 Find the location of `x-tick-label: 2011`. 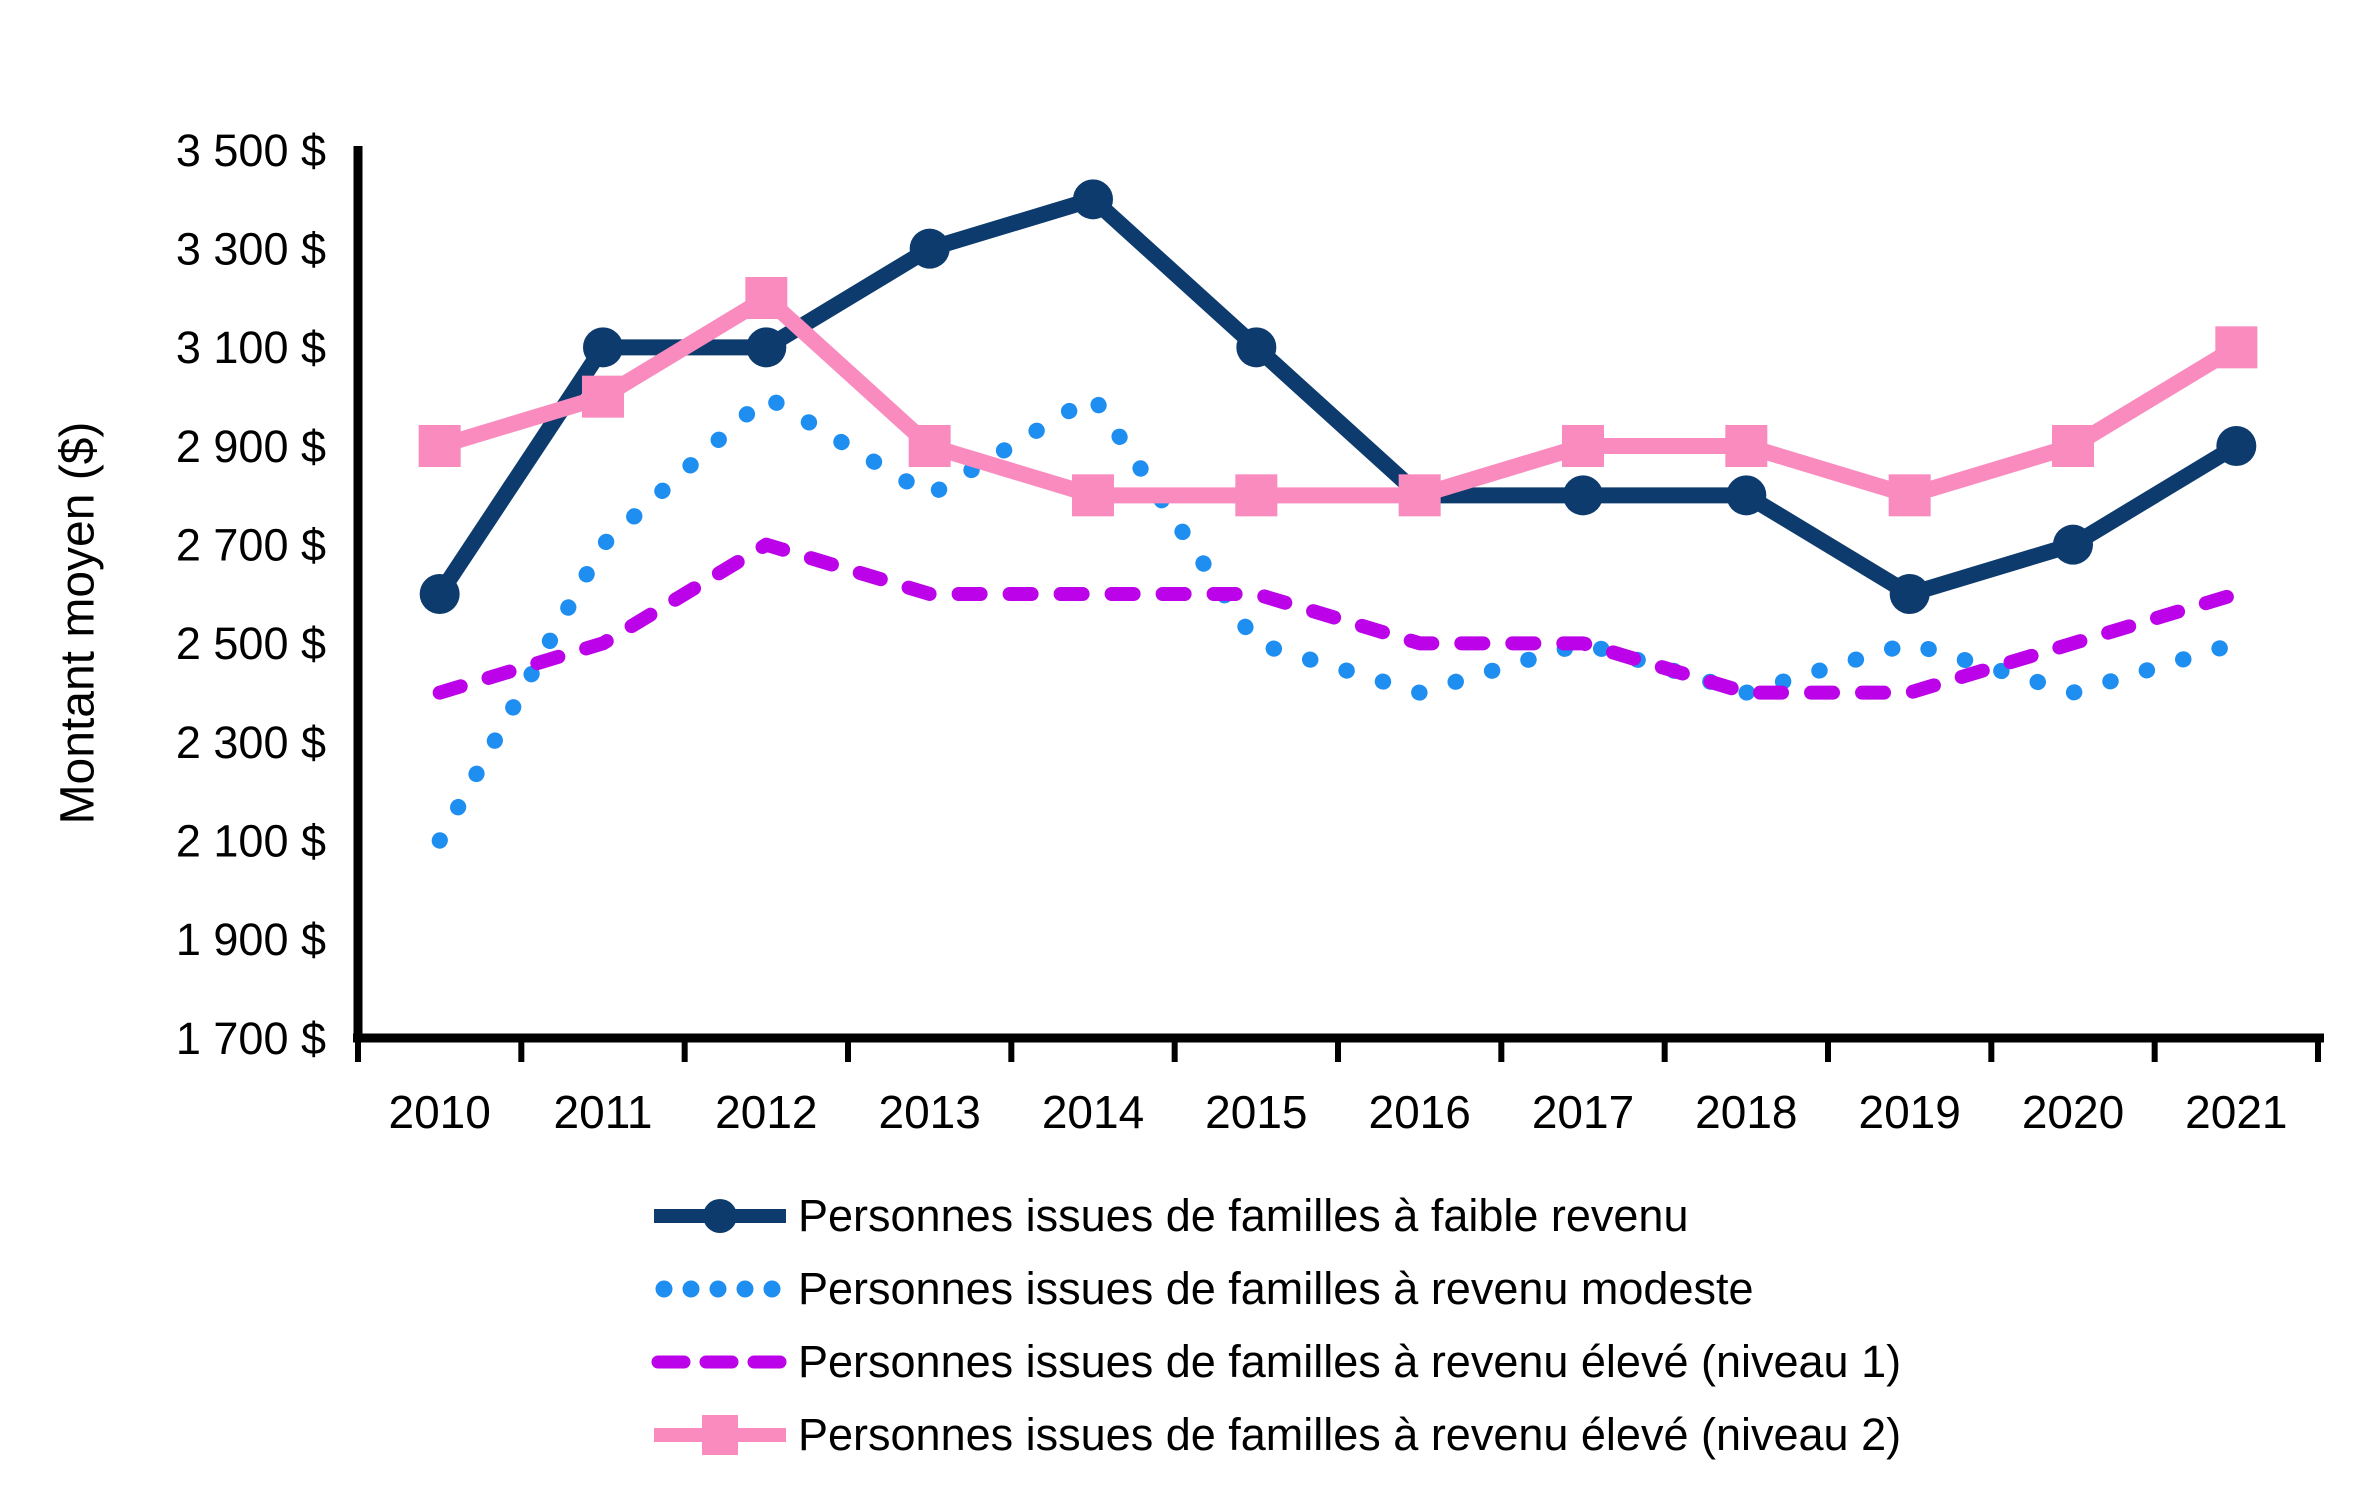

x-tick-label: 2011 is located at coordinates (603, 1112).